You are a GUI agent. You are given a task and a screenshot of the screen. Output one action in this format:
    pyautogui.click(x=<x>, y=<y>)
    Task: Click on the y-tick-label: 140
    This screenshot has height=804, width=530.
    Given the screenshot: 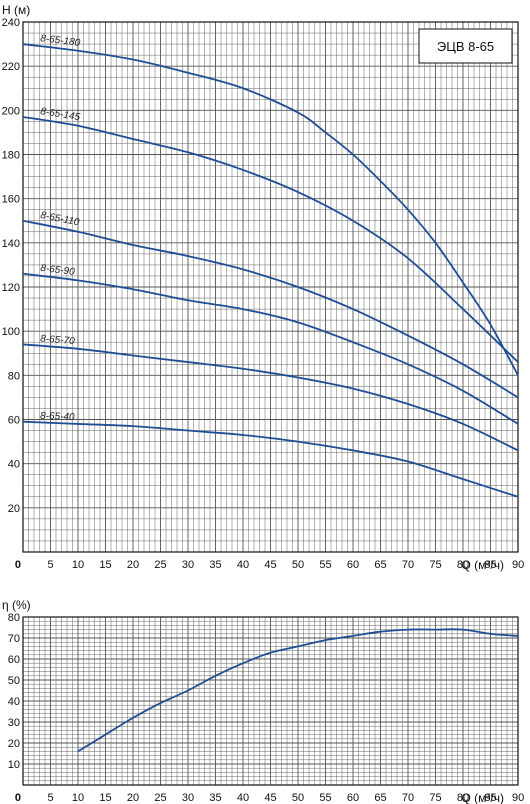 What is the action you would take?
    pyautogui.click(x=11, y=244)
    